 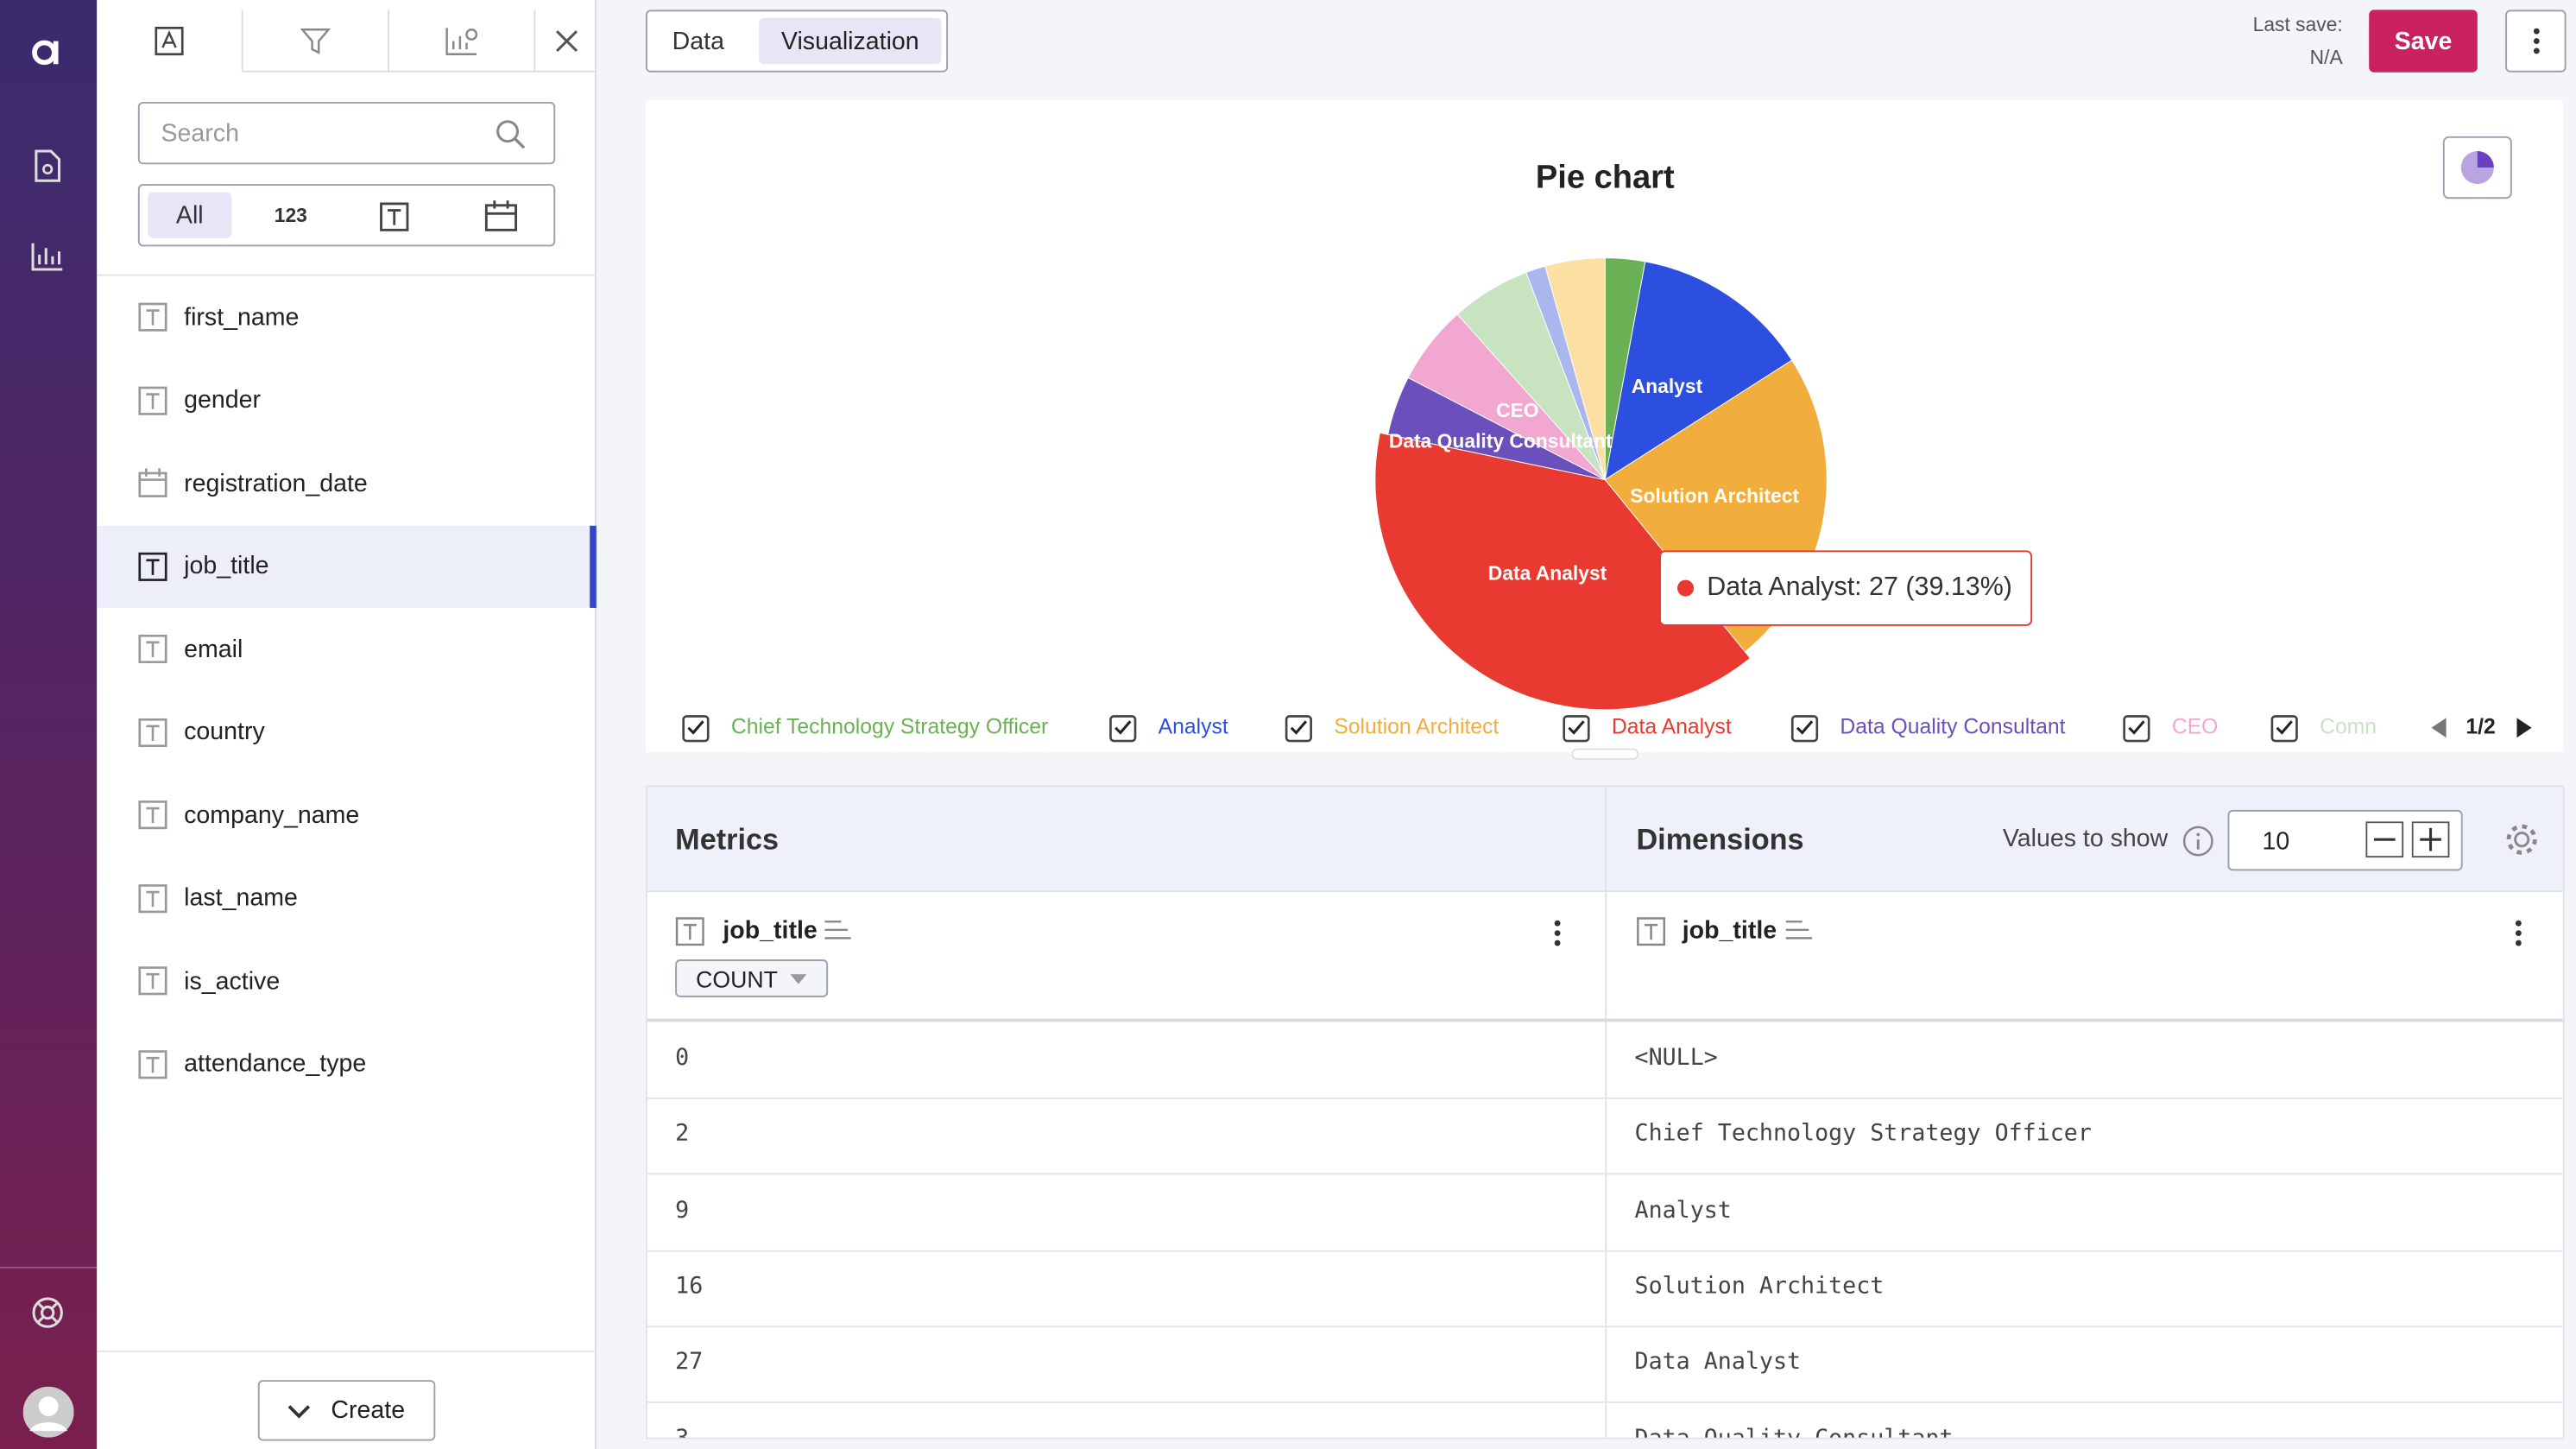 What do you see at coordinates (462, 41) in the screenshot?
I see `tab-chart-settings` at bounding box center [462, 41].